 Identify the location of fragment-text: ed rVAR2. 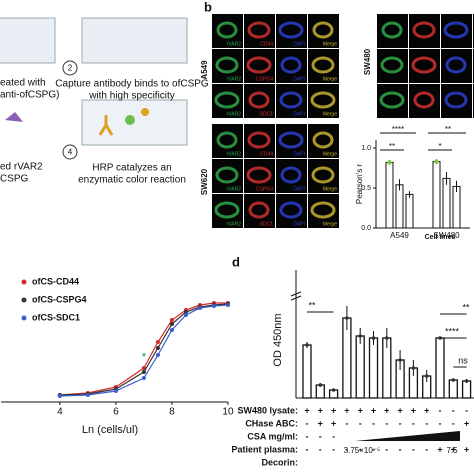
(21, 167).